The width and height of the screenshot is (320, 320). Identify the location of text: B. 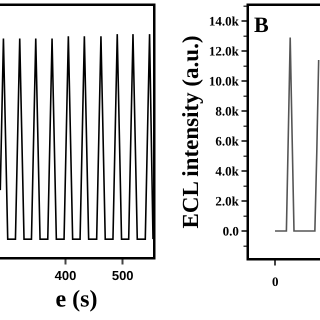
(261, 24).